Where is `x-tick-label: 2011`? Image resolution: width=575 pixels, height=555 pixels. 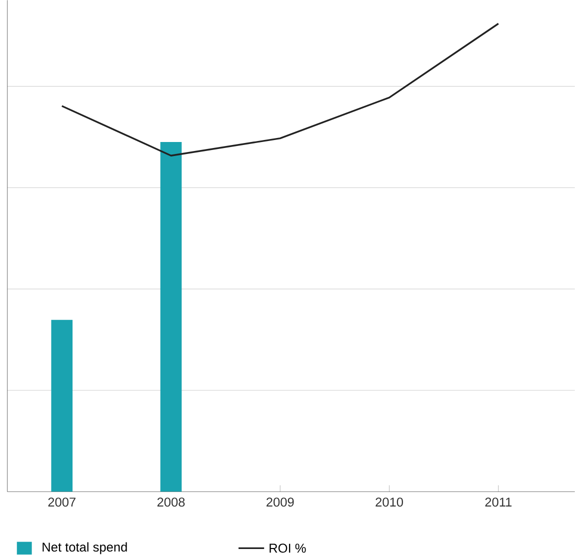
x-tick-label: 2011 is located at coordinates (498, 502).